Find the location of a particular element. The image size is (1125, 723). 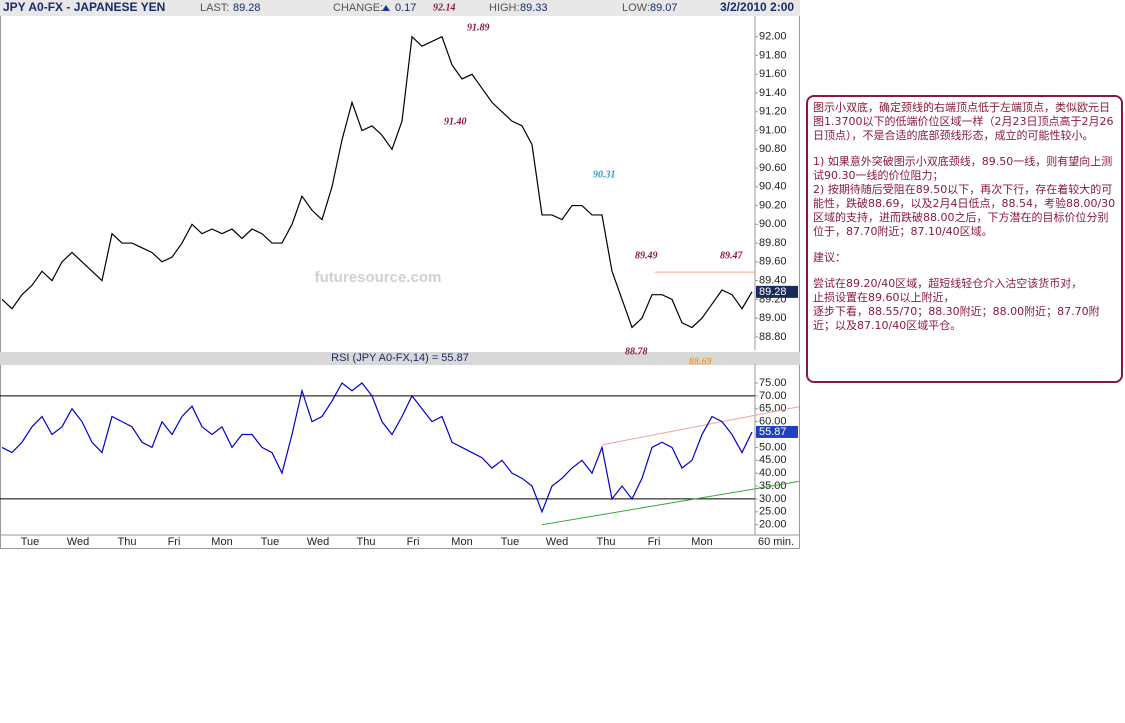

last-label: LAST: is located at coordinates (214, 8).